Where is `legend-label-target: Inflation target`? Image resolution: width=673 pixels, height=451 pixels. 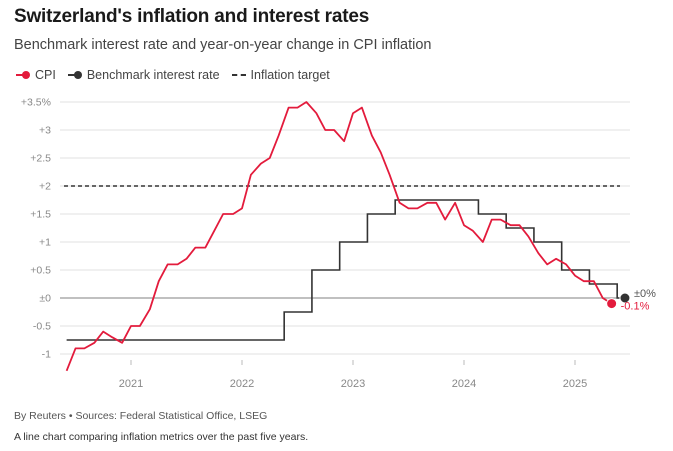 legend-label-target: Inflation target is located at coordinates (290, 75).